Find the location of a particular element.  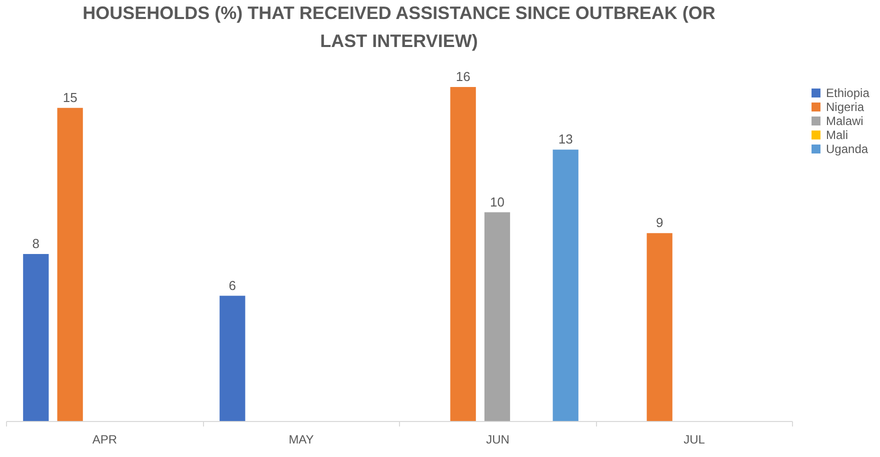

data-label: 6 is located at coordinates (232, 285).